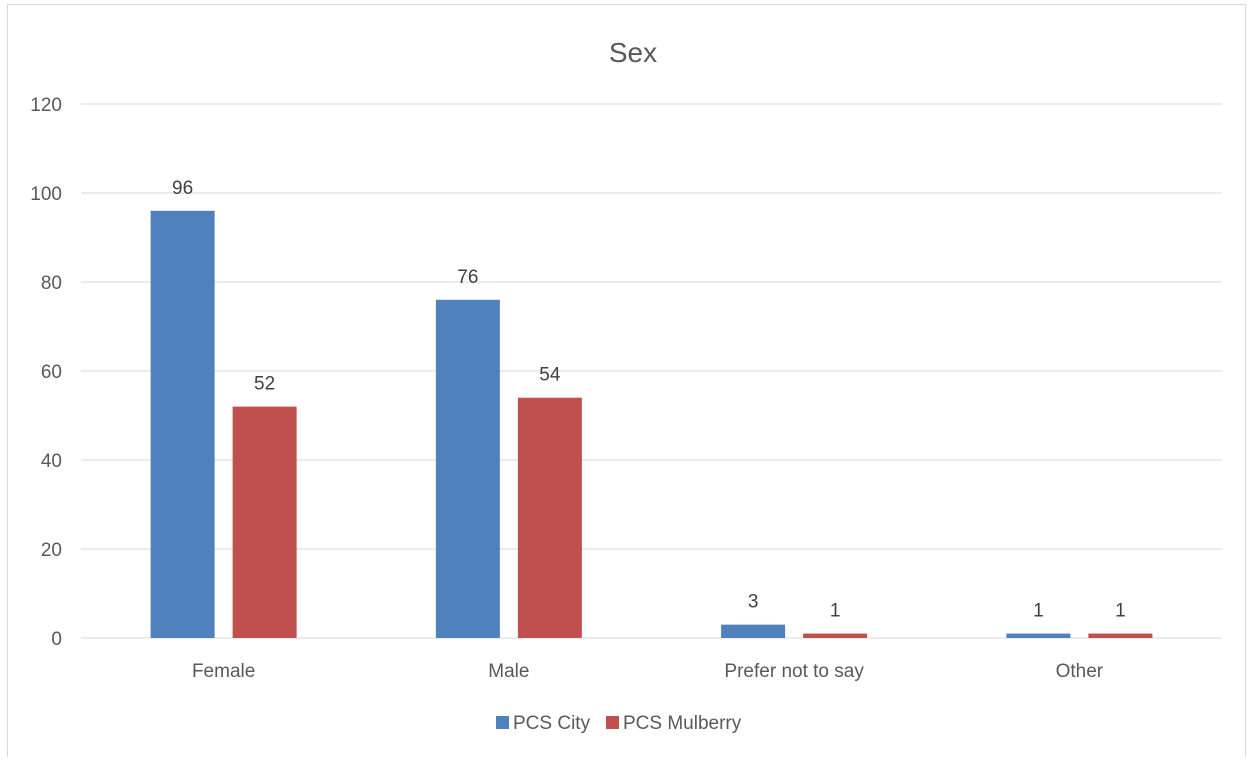 The width and height of the screenshot is (1251, 762). Describe the element at coordinates (794, 671) in the screenshot. I see `x-tick-label: Prefer not to say` at that location.